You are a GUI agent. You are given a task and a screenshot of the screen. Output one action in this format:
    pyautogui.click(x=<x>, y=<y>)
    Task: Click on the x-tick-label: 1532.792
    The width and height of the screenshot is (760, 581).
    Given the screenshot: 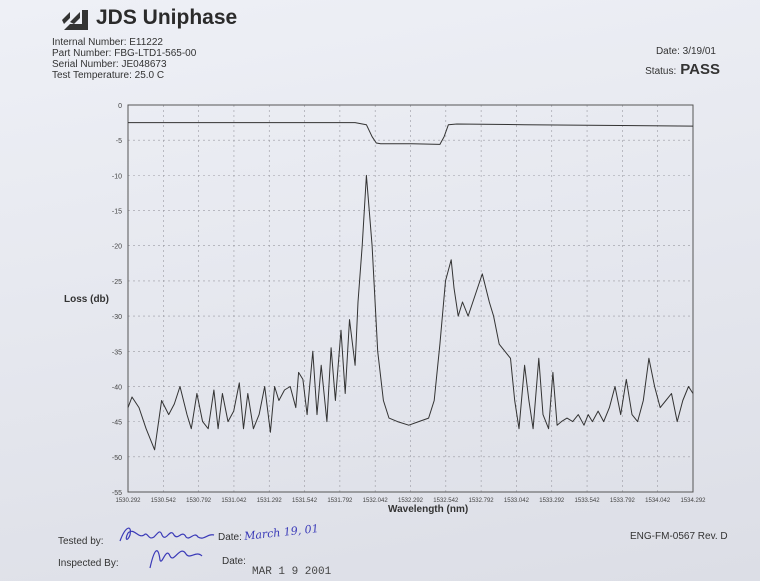 What is the action you would take?
    pyautogui.click(x=482, y=501)
    